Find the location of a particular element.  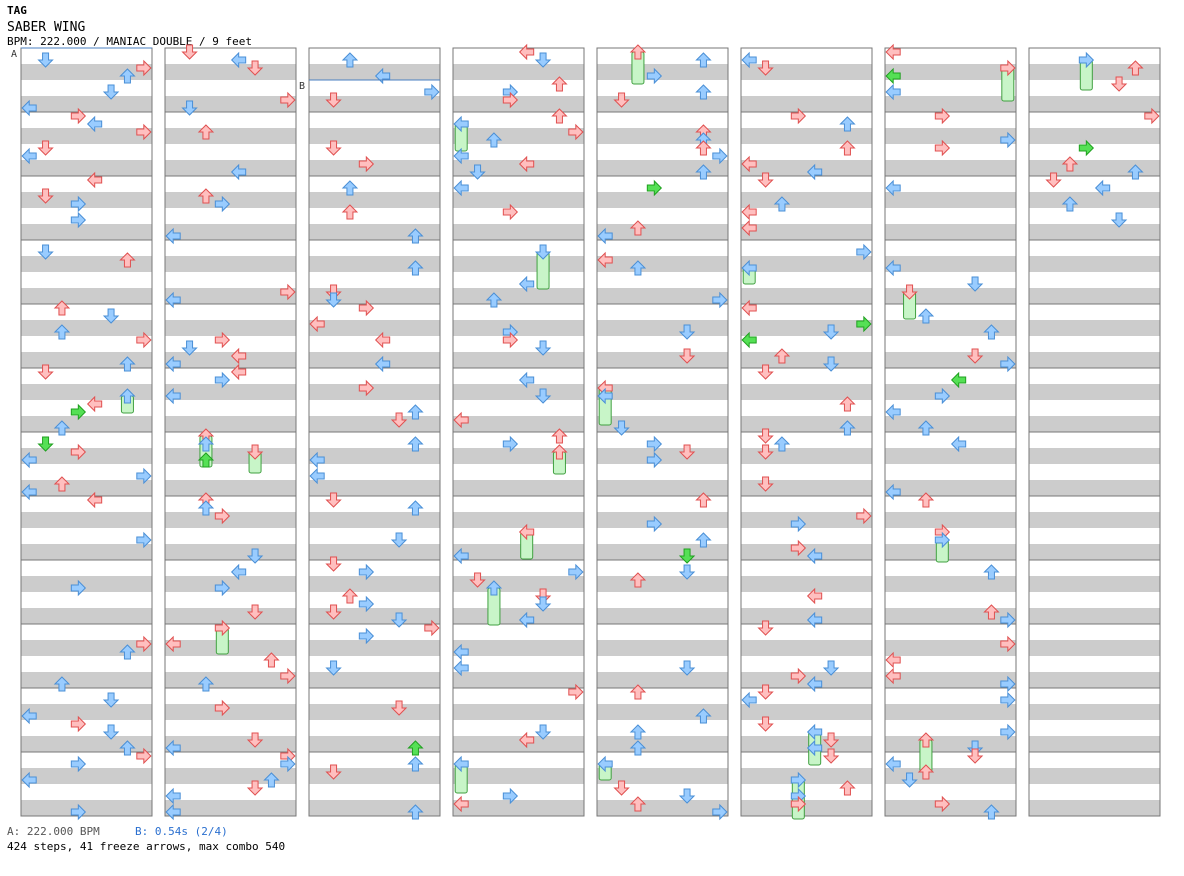

song-title: SABER WING is located at coordinates (46, 27).